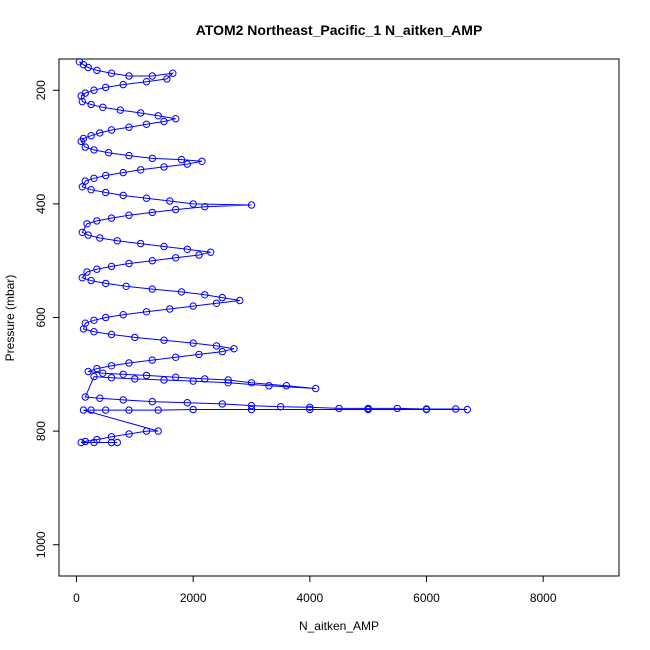  What do you see at coordinates (193, 598) in the screenshot?
I see `x-tick-label: 2000` at bounding box center [193, 598].